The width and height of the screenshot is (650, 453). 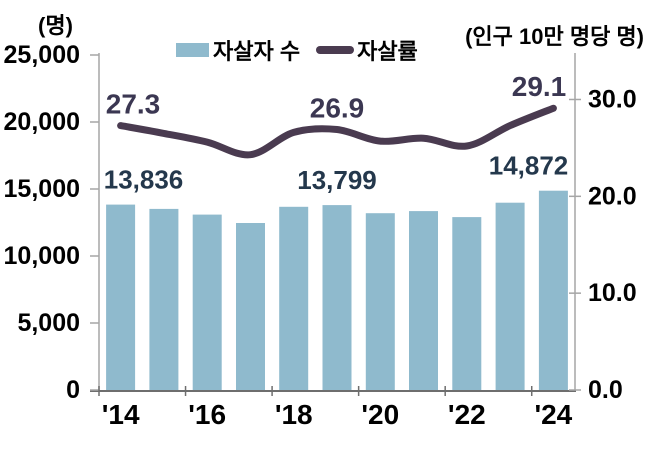 What do you see at coordinates (539, 86) in the screenshot?
I see `rate-value-label: 29.1` at bounding box center [539, 86].